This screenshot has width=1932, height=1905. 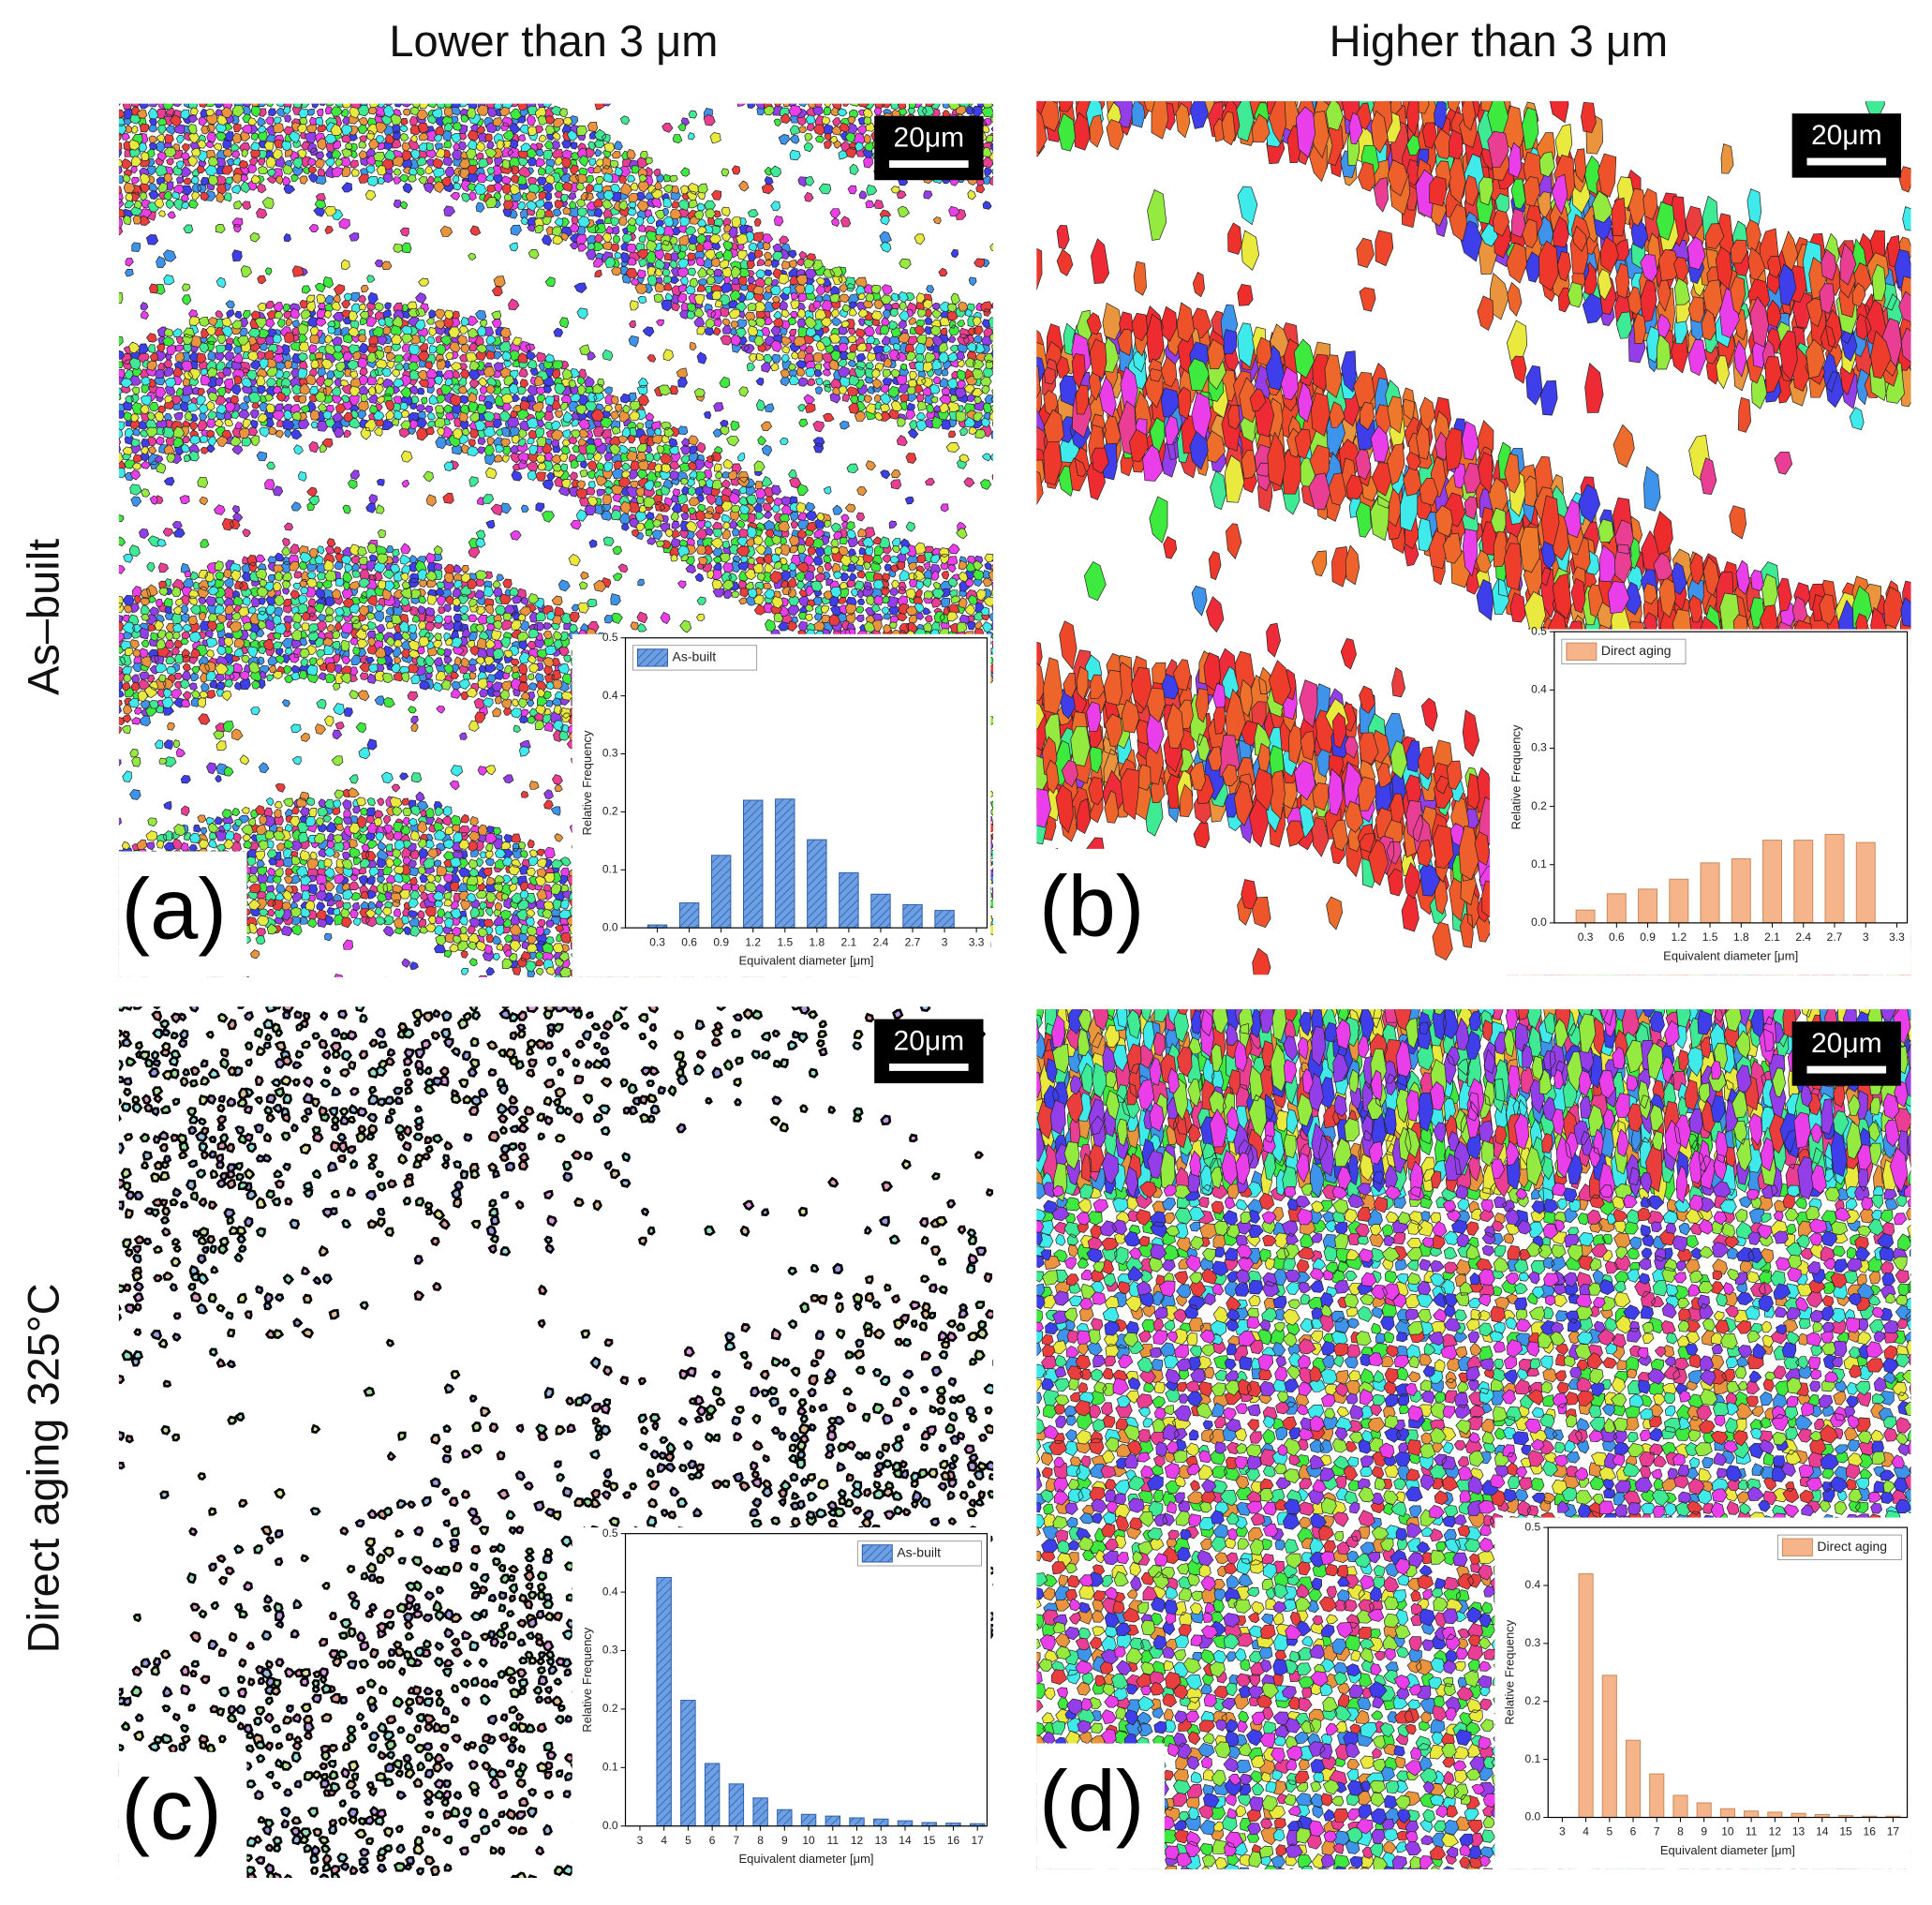 I want to click on y-tick-label: 0.2, so click(x=610, y=811).